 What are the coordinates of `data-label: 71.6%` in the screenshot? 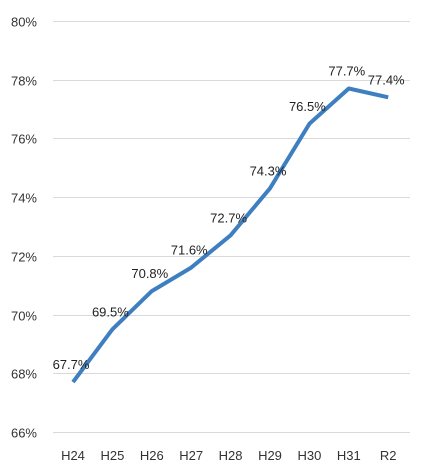 It's located at (189, 250).